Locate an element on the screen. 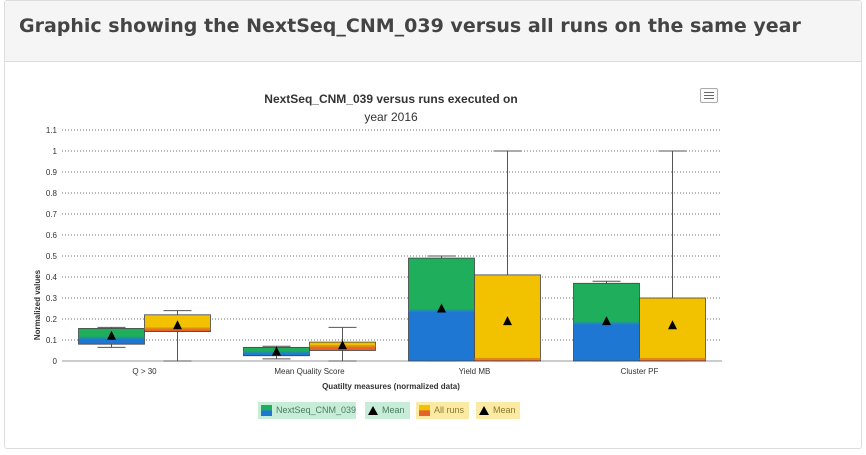 The height and width of the screenshot is (455, 866). x-tick-label: Cluster PF is located at coordinates (640, 371).